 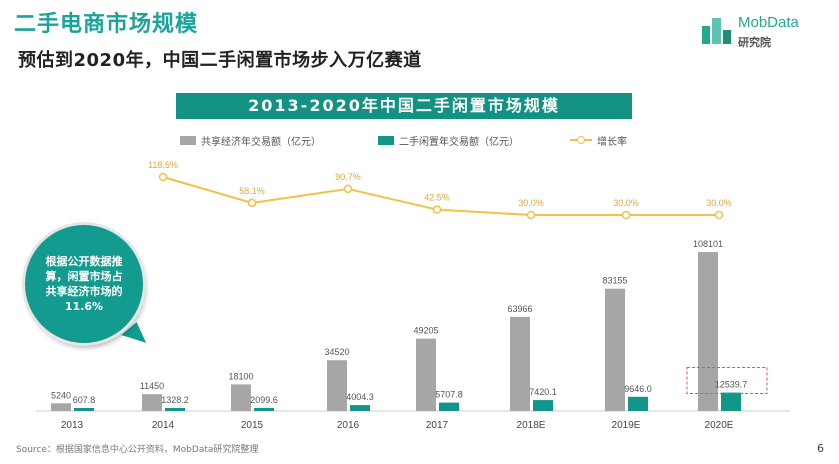 I want to click on x-tick-label-2013: 2013, so click(x=72, y=425).